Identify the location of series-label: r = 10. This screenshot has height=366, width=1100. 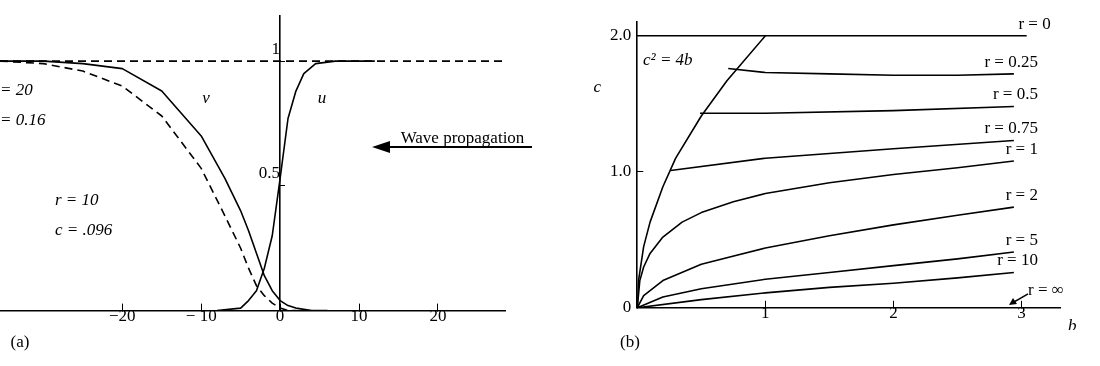
(1017, 260).